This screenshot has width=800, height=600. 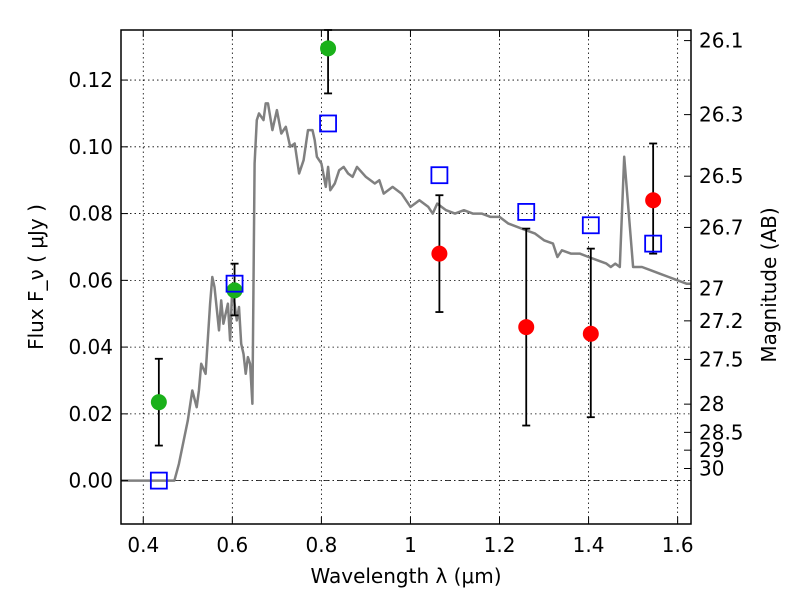 What do you see at coordinates (90, 347) in the screenshot?
I see `y-tick-label: 0.04` at bounding box center [90, 347].